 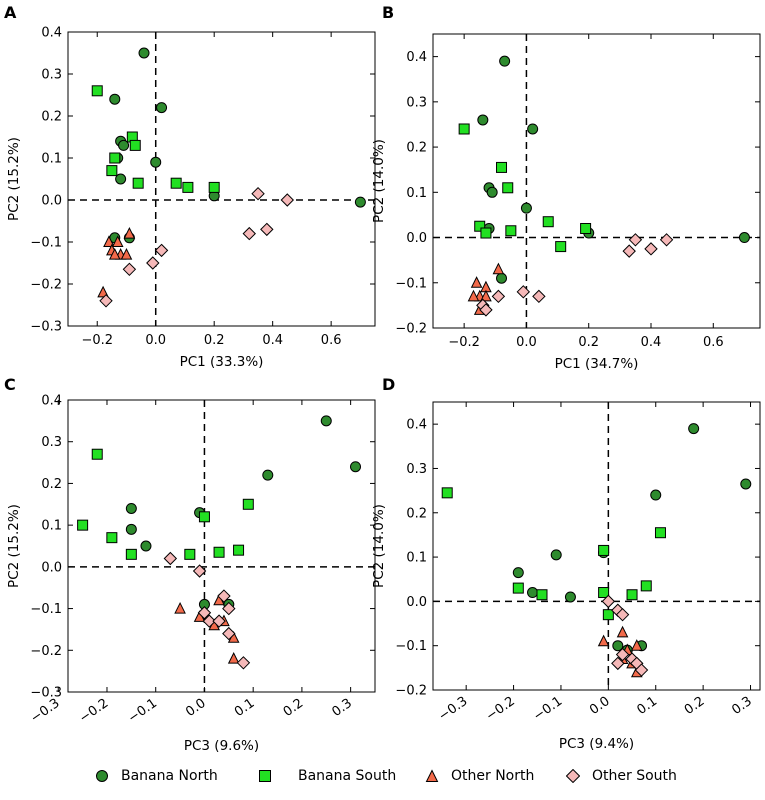 What do you see at coordinates (479, 776) in the screenshot?
I see `legend-item-other-north: Other North` at bounding box center [479, 776].